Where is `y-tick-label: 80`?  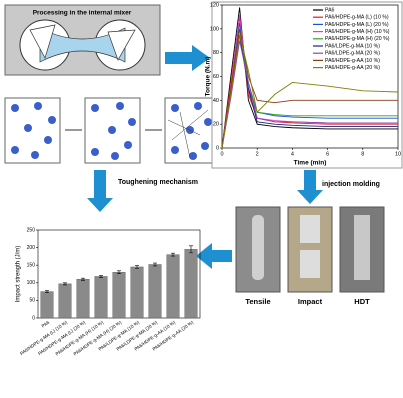
y-tick-label: 80 is located at coordinates (216, 53).